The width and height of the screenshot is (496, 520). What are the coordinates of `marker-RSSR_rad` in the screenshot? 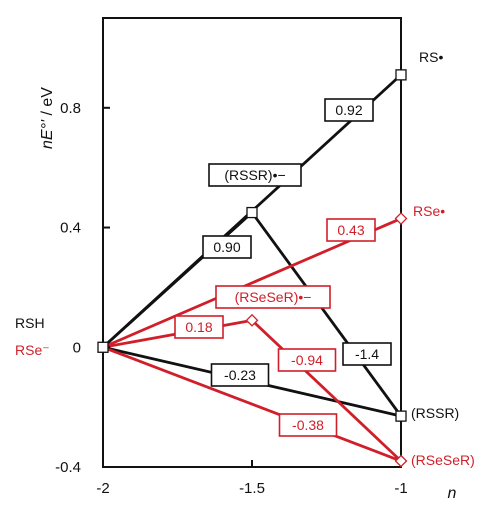 It's located at (252, 212).